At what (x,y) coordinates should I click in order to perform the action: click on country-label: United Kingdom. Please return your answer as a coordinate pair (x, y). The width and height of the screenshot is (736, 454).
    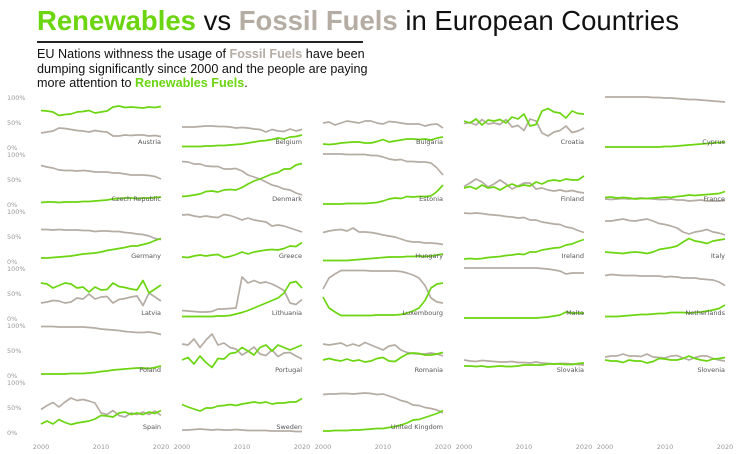
    Looking at the image, I should click on (417, 427).